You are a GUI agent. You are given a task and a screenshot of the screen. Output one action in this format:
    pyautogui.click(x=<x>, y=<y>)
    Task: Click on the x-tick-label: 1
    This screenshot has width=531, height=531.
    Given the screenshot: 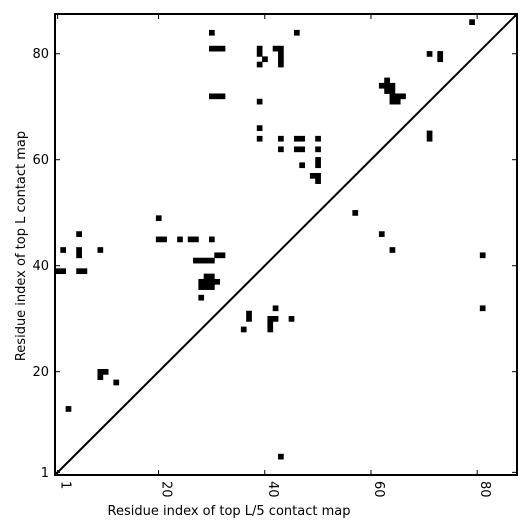 What is the action you would take?
    pyautogui.click(x=65, y=485)
    